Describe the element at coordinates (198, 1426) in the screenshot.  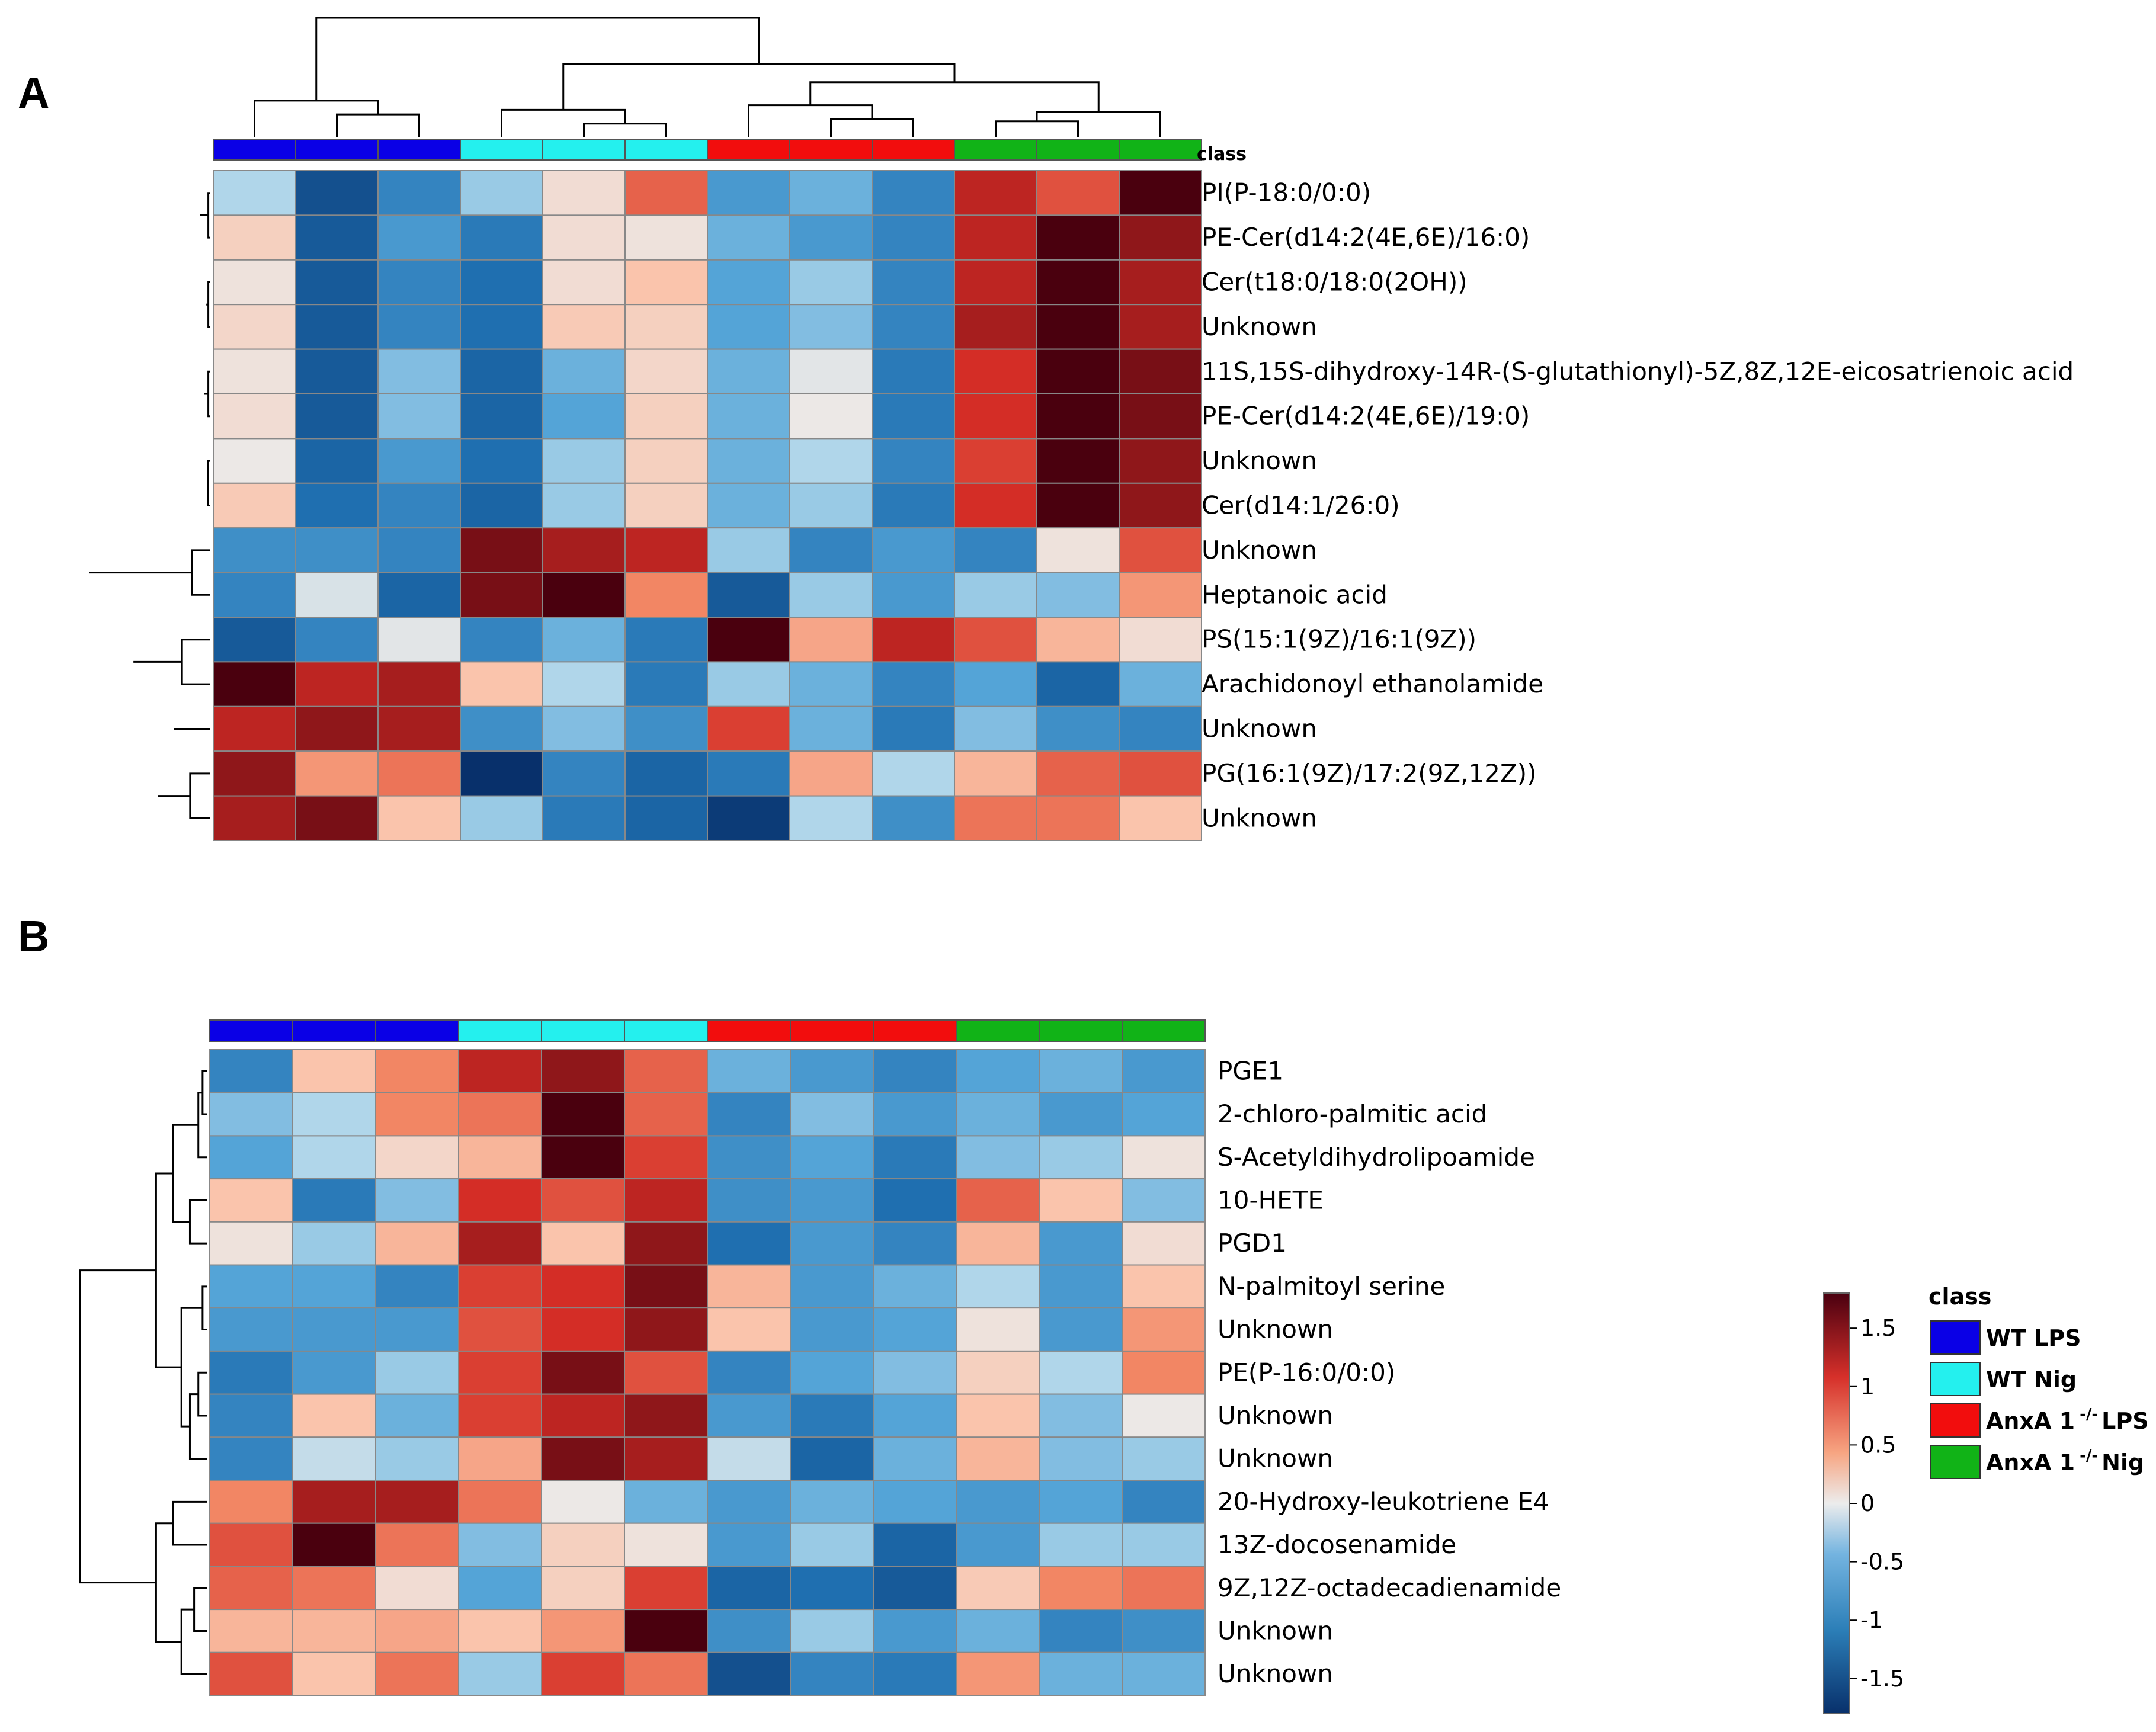
I see `row-dendrogram-link` at that location.